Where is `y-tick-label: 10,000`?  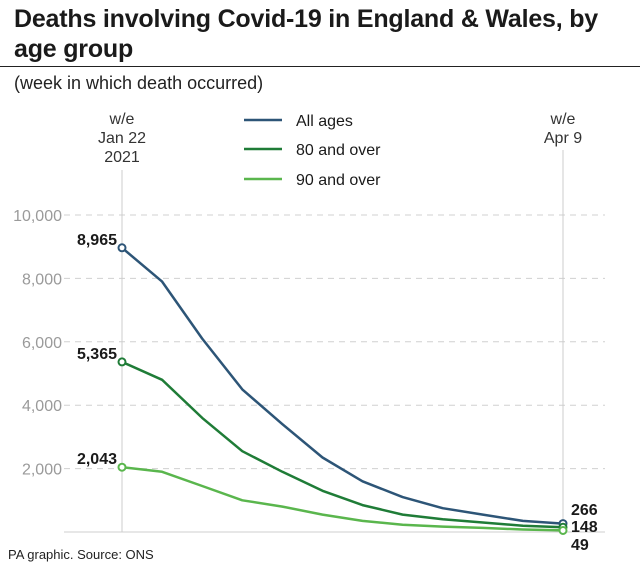
y-tick-label: 10,000 is located at coordinates (37, 216).